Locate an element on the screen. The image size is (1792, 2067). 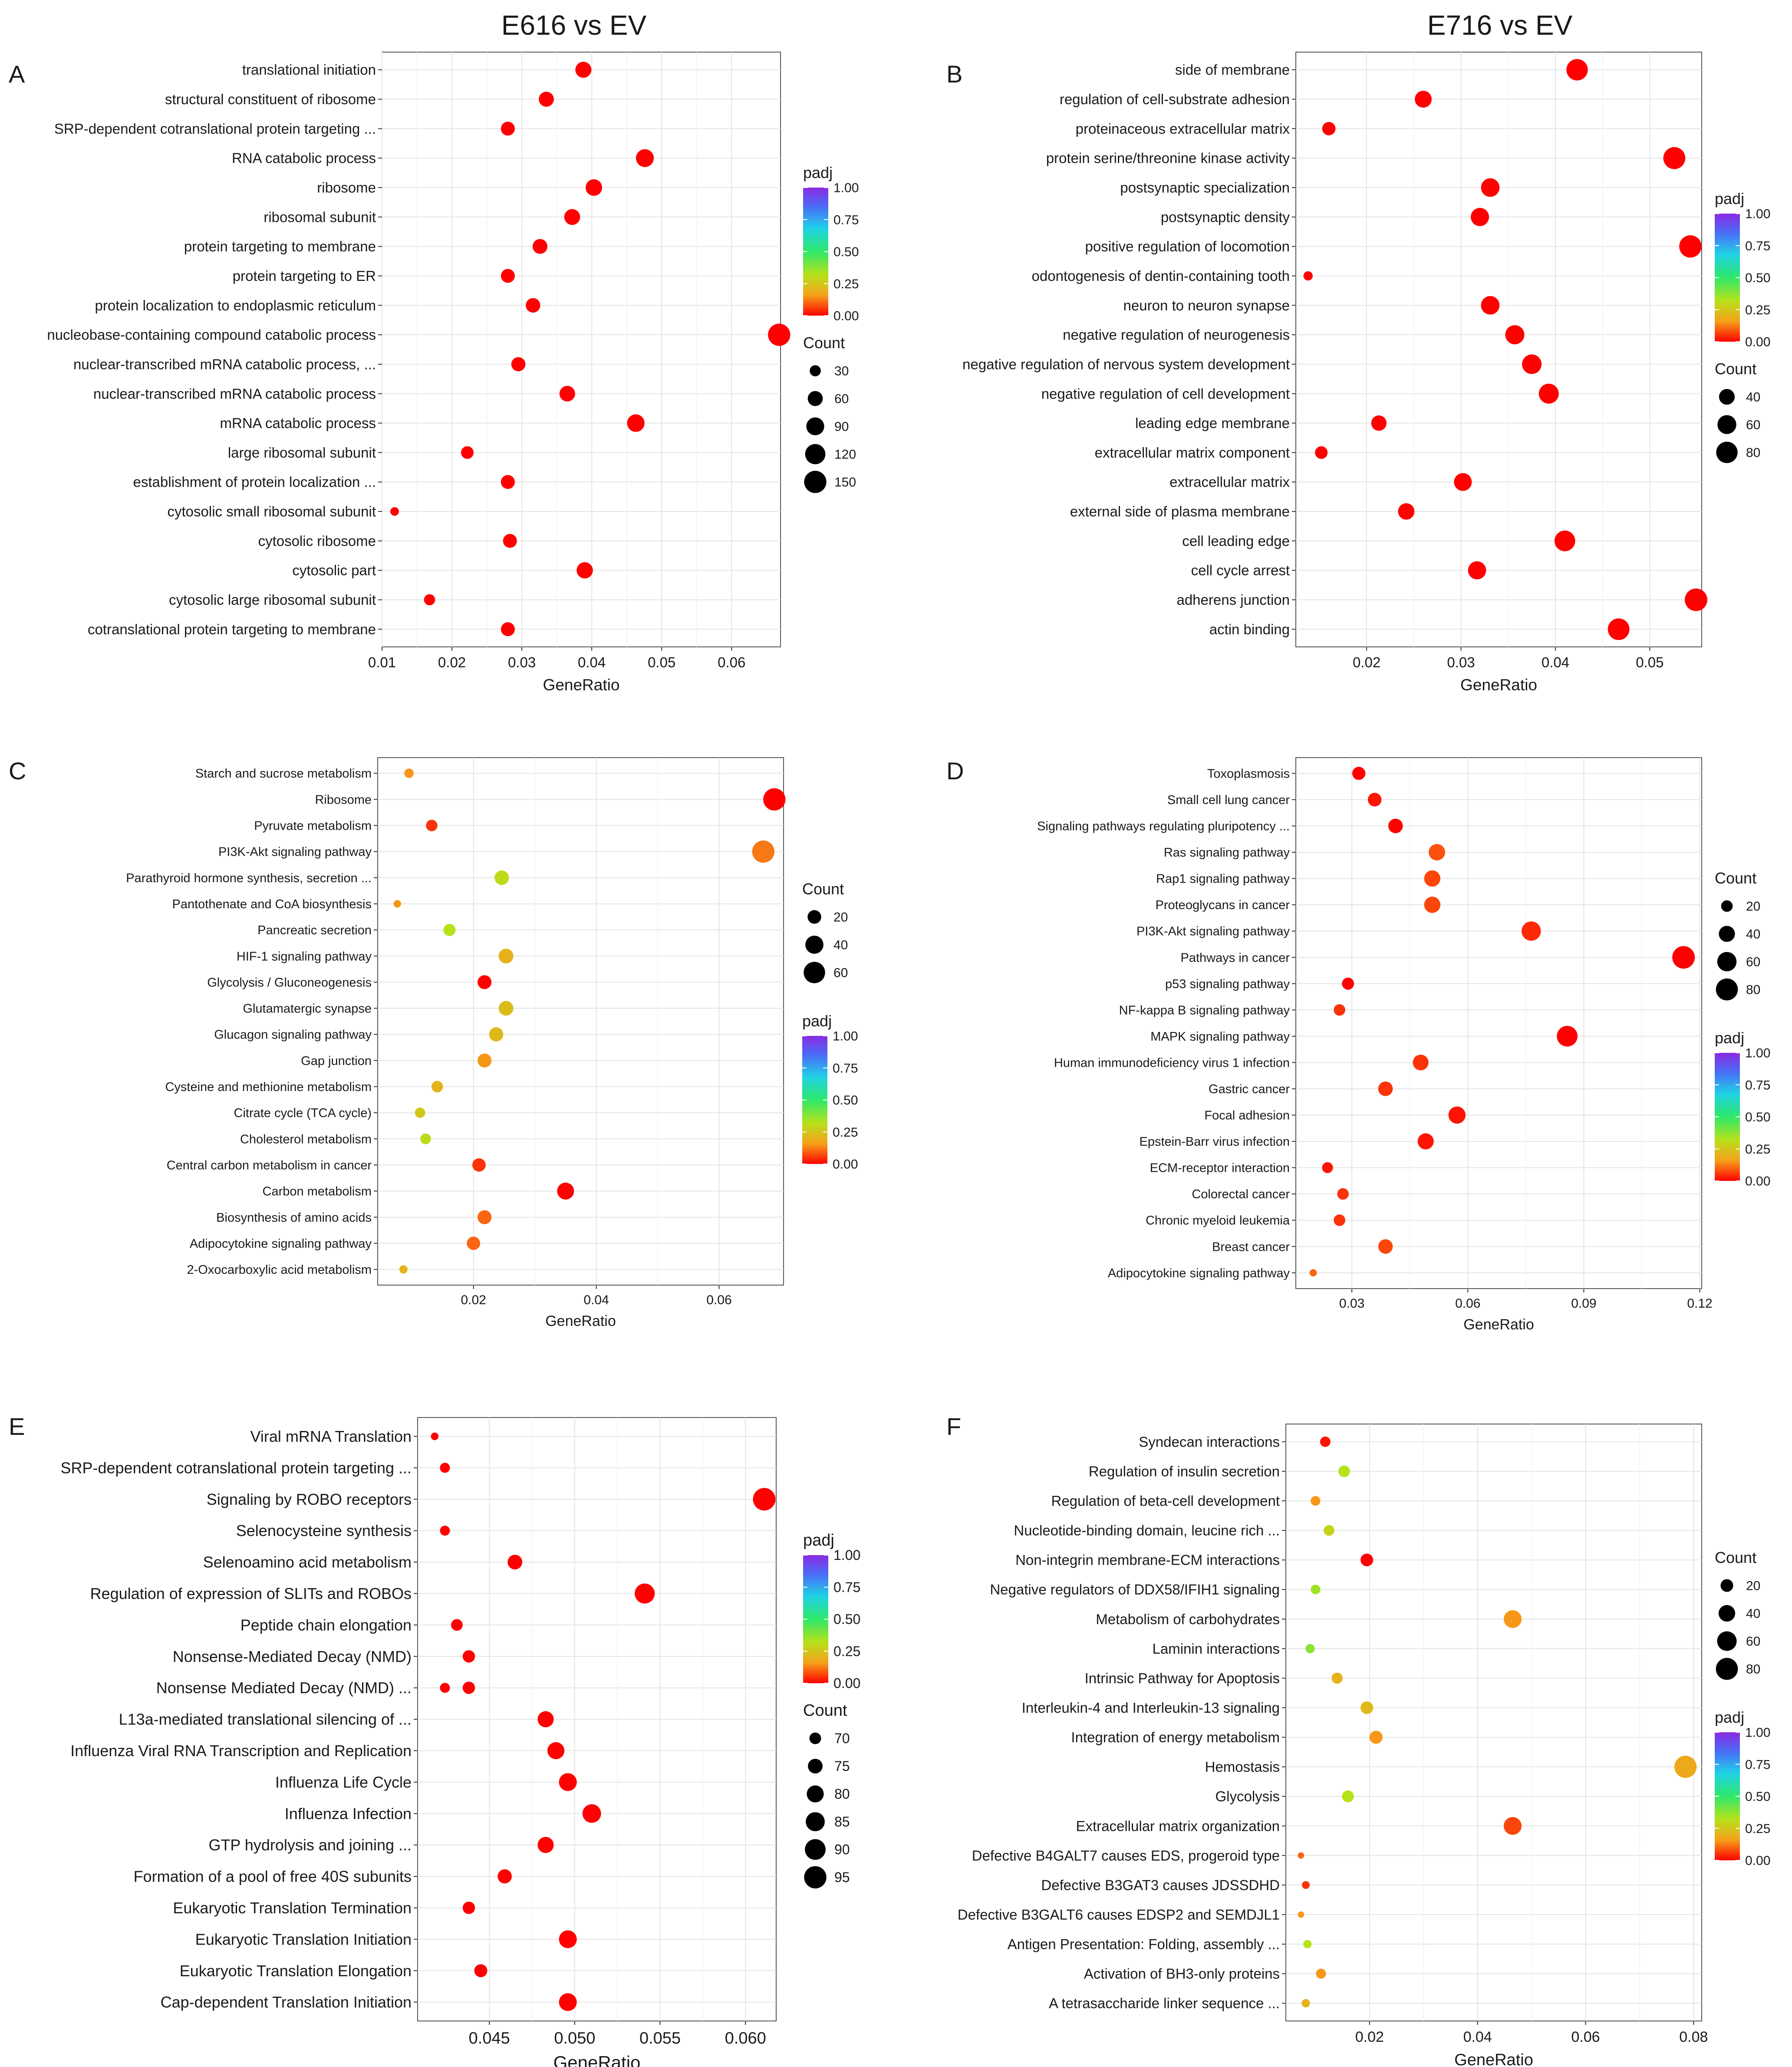
y-tick-label: extracellular matrix is located at coordinates (1229, 482).